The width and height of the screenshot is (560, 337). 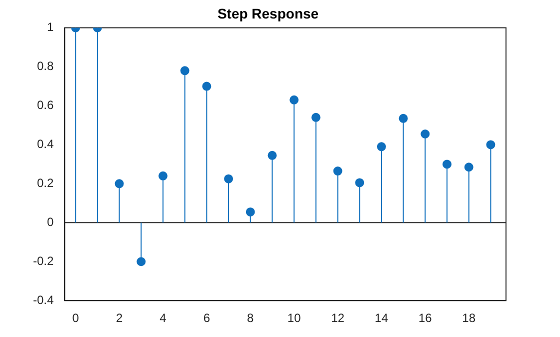 I want to click on y-tick-label: 0.2, so click(x=45, y=183).